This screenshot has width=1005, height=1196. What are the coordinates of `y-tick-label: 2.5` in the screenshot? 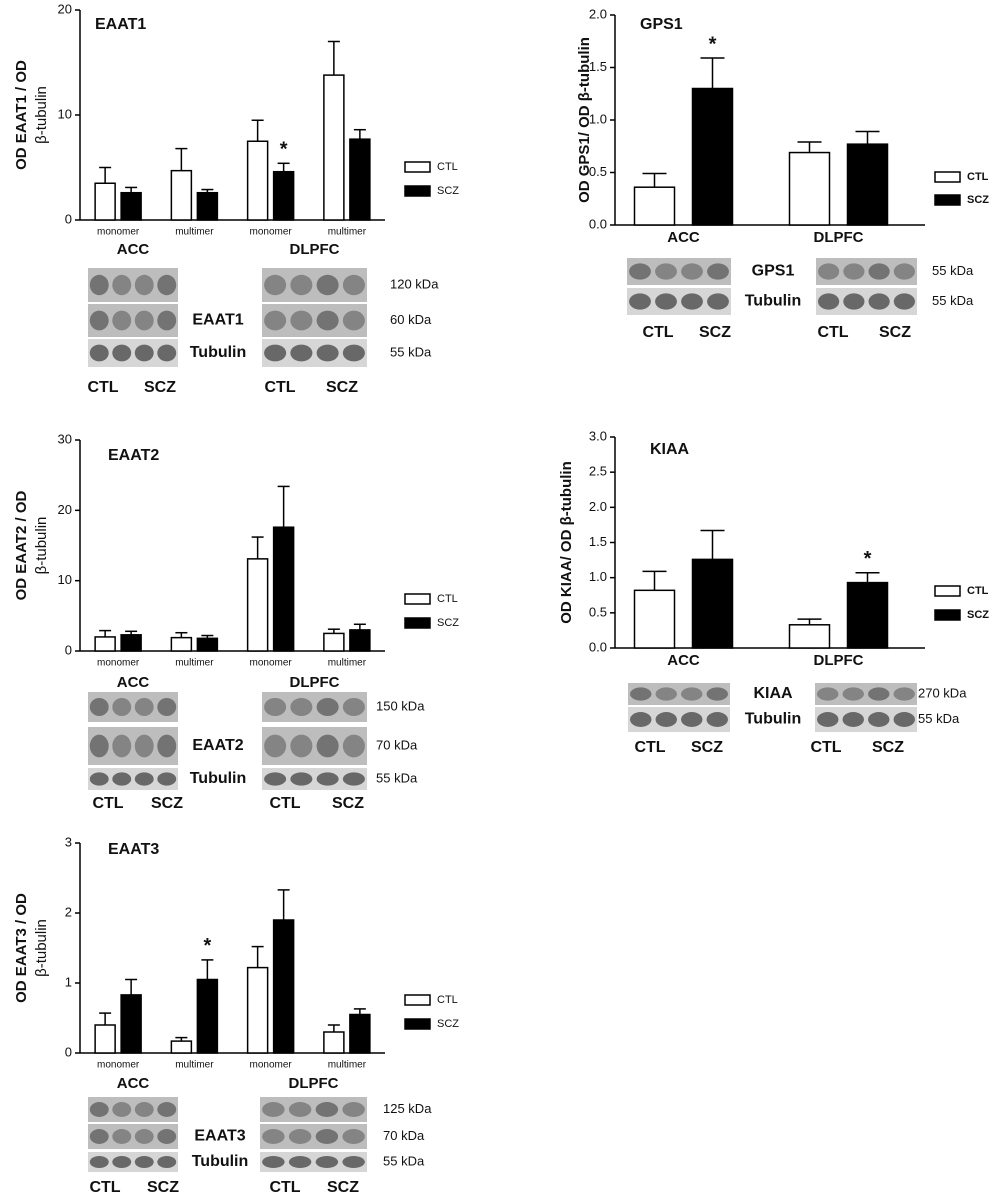 It's located at (598, 471).